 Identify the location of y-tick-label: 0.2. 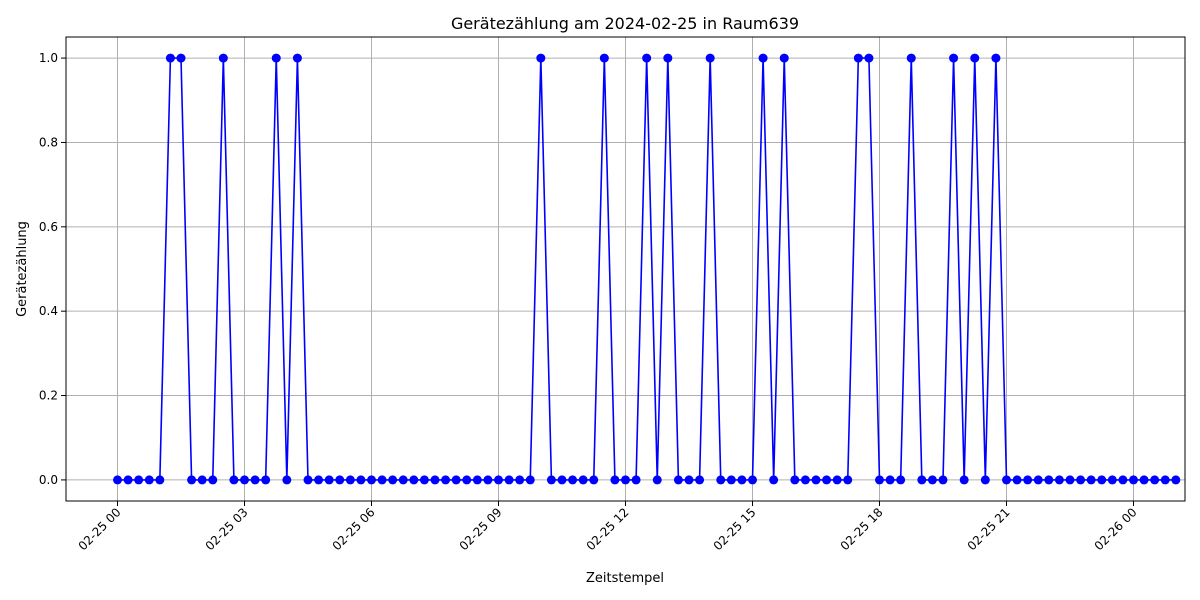
(48, 396).